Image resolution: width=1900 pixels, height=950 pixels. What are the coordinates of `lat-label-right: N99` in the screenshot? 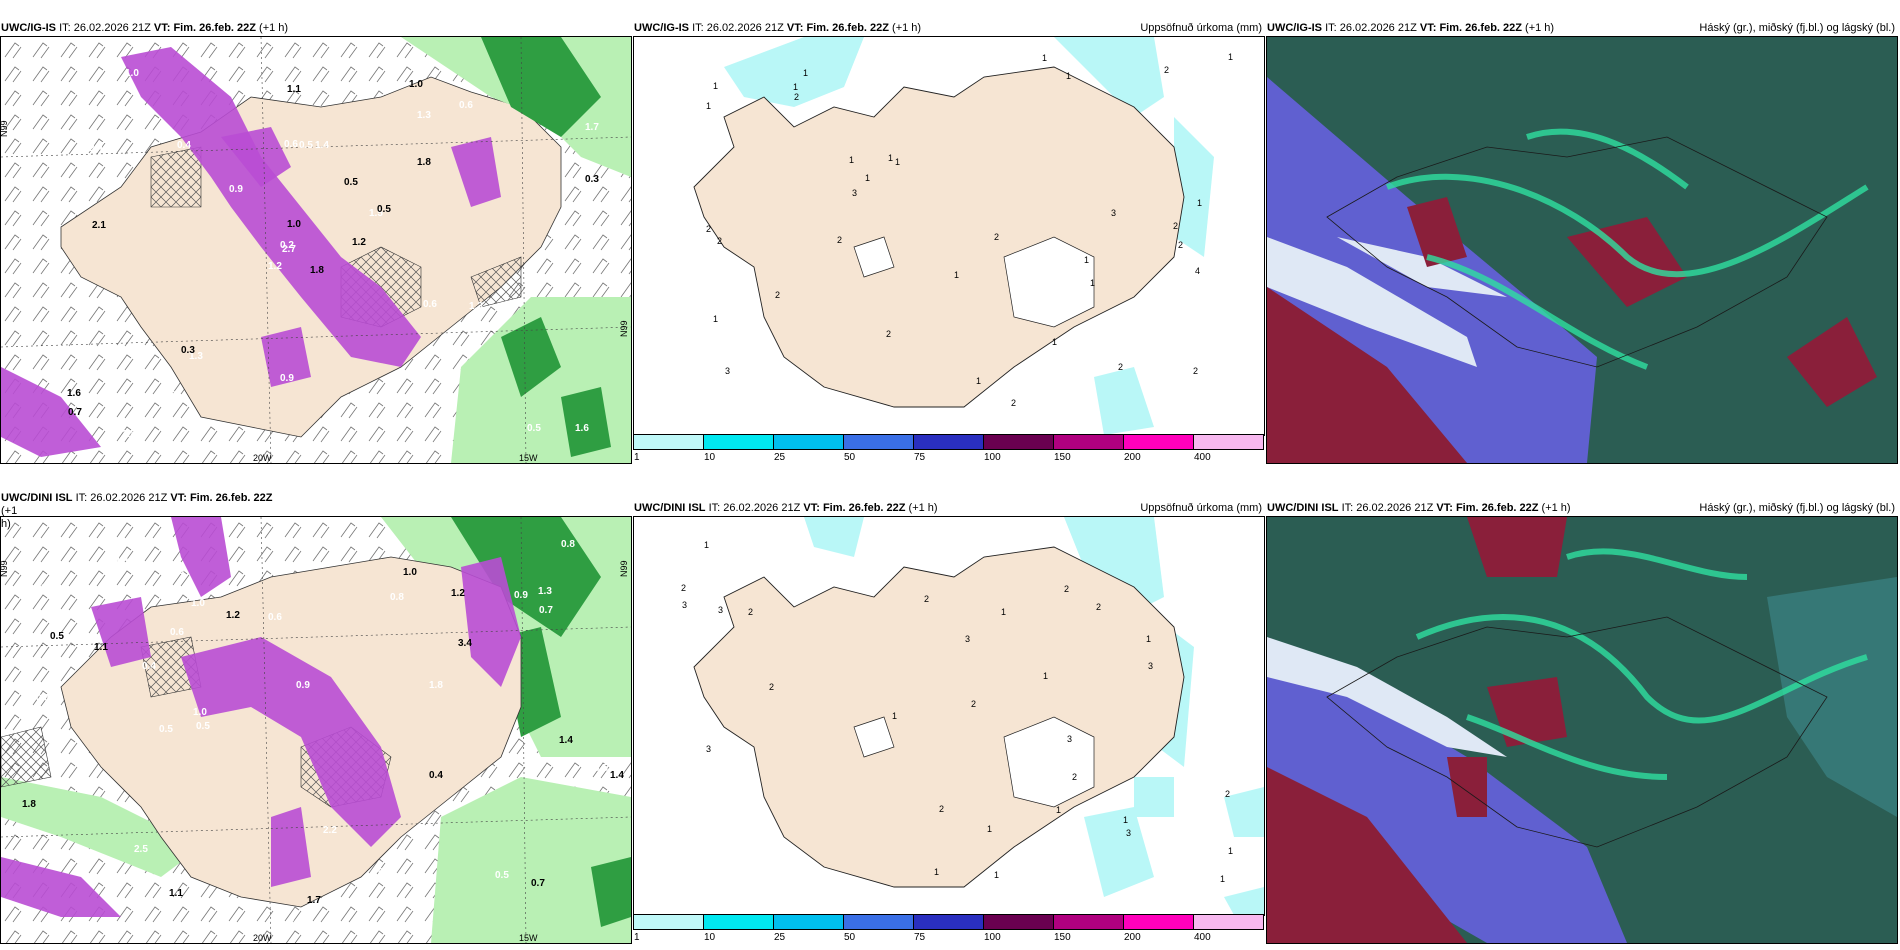 It's located at (624, 568).